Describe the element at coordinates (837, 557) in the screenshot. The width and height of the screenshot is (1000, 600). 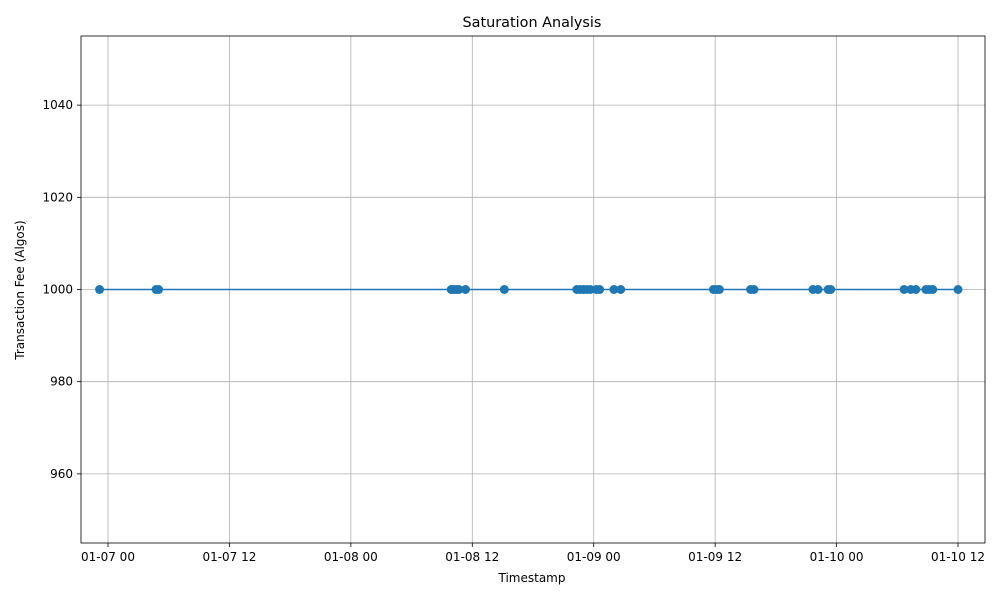
I see `x-tick-label: 01-10 00` at that location.